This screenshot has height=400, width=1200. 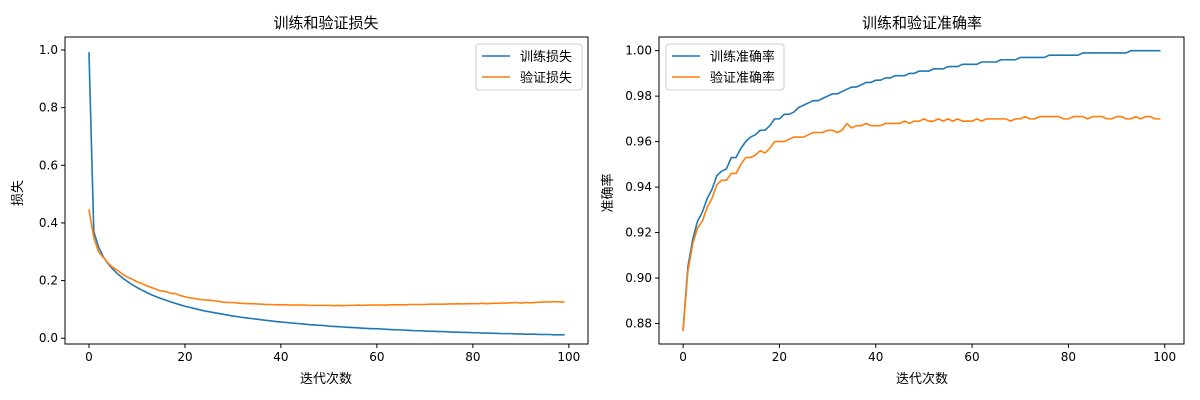 What do you see at coordinates (48, 281) in the screenshot?
I see `loss-chart-y-tick-label: 0.2` at bounding box center [48, 281].